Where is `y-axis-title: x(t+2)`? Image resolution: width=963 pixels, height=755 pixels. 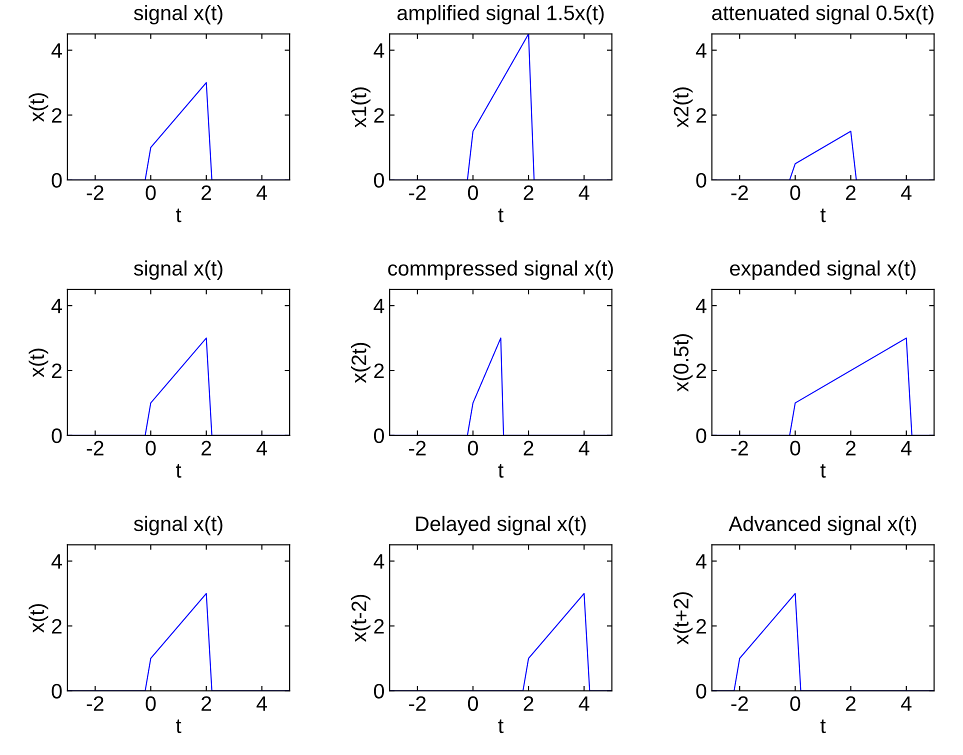
y-axis-title: x(t+2) is located at coordinates (683, 618).